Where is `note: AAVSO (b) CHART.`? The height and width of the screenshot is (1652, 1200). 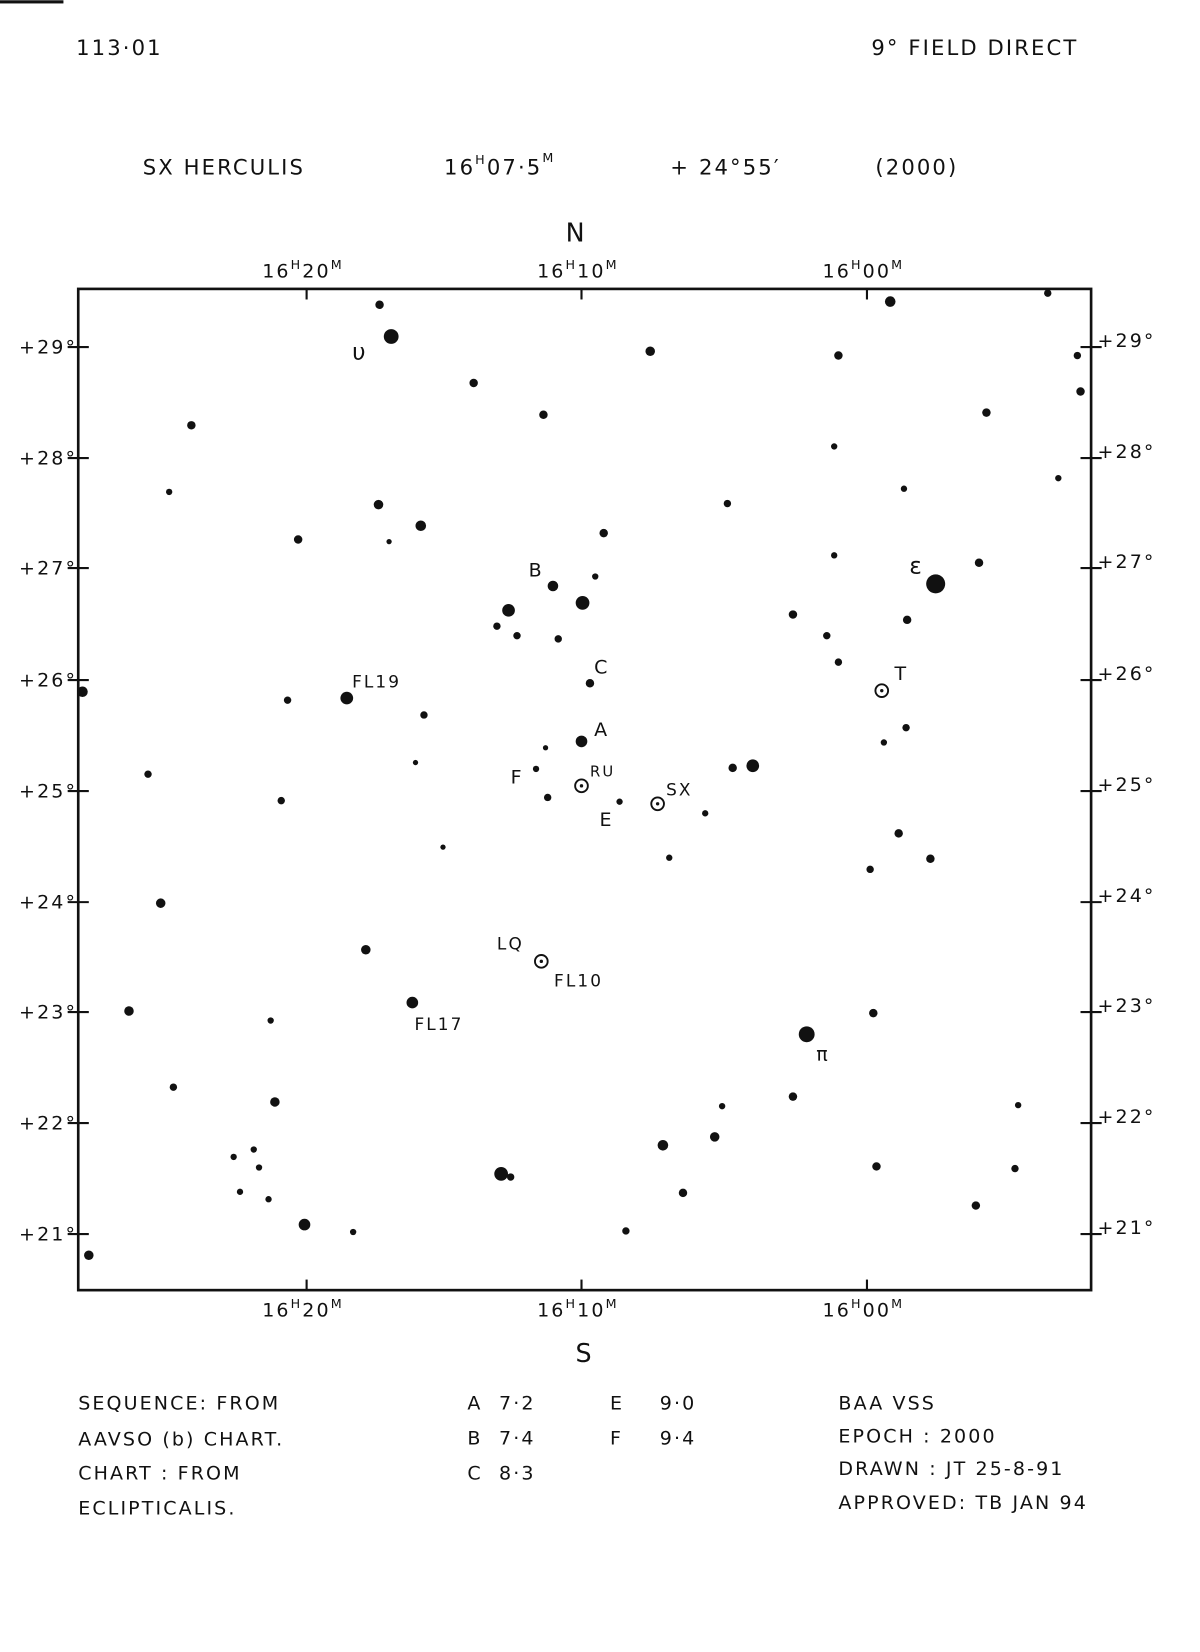
note: AAVSO (b) CHART. is located at coordinates (181, 1440).